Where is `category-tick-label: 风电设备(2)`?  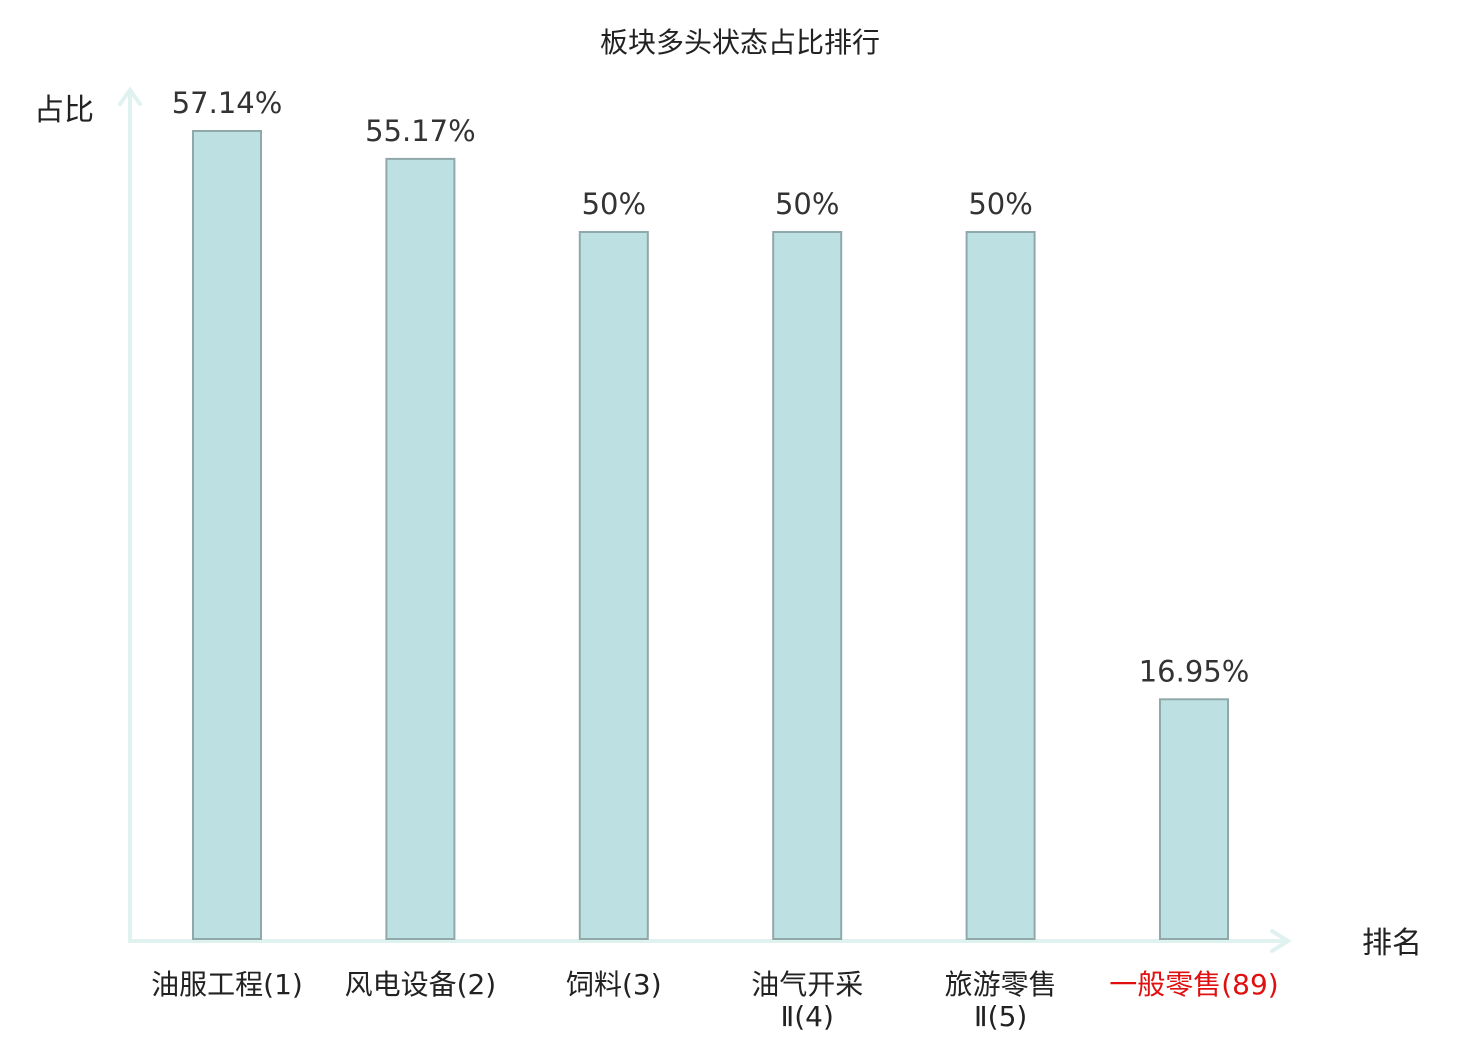 category-tick-label: 风电设备(2) is located at coordinates (421, 984).